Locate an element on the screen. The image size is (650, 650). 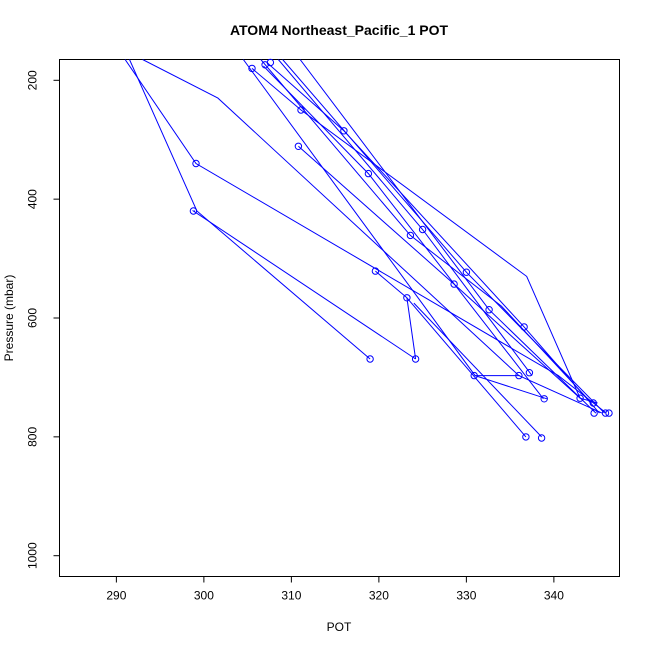
y-tick-label: 1000 is located at coordinates (33, 555).